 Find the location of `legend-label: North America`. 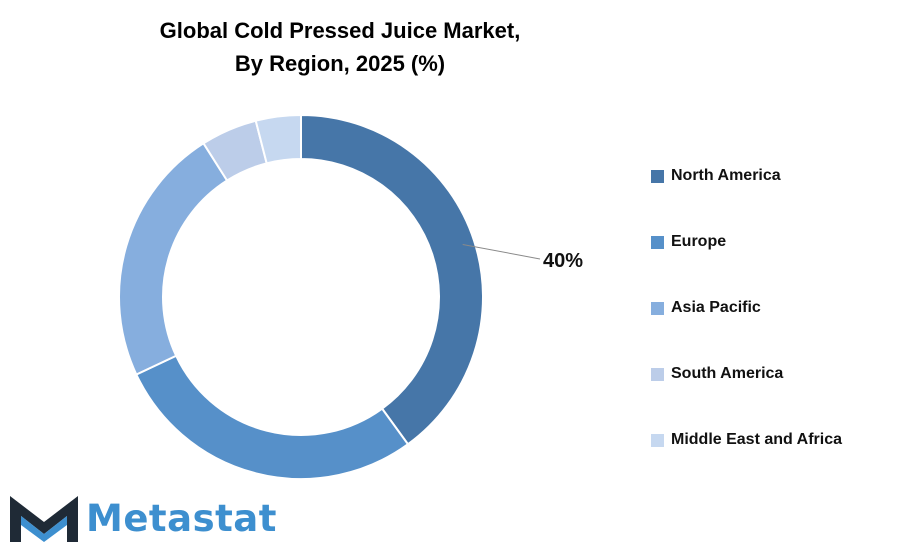

legend-label: North America is located at coordinates (726, 175).